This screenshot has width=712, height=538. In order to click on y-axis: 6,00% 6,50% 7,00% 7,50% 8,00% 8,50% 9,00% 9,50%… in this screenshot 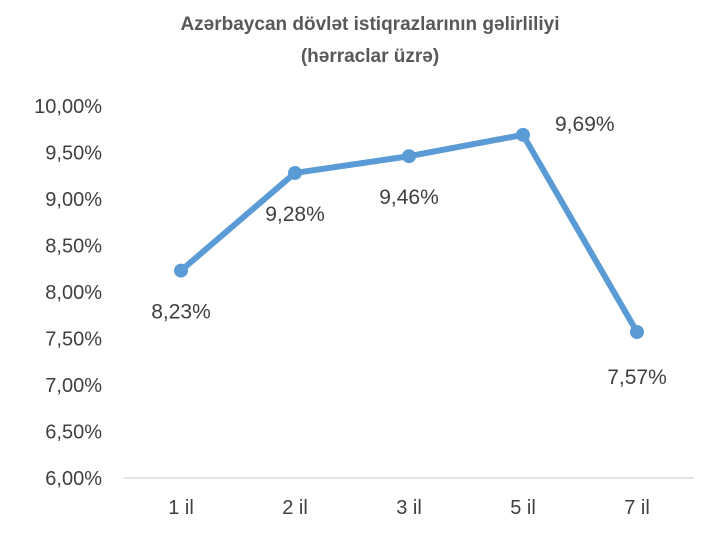, I will do `click(68, 293)`.